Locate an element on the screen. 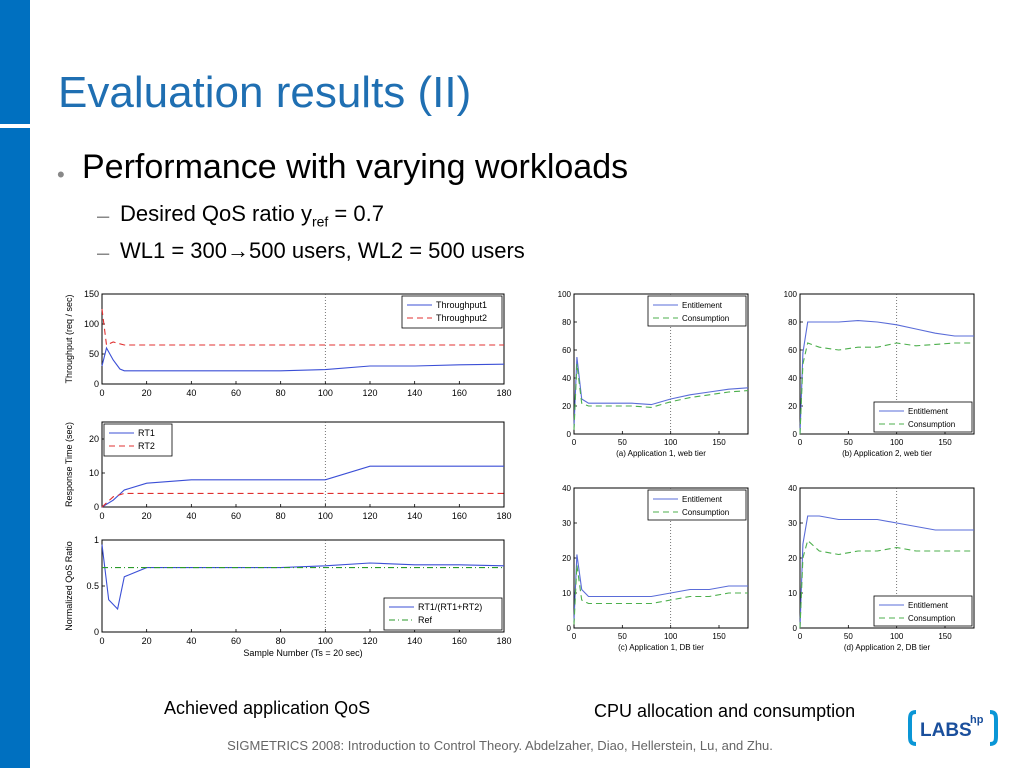 The image size is (1024, 768). logo-text: LABS is located at coordinates (946, 730).